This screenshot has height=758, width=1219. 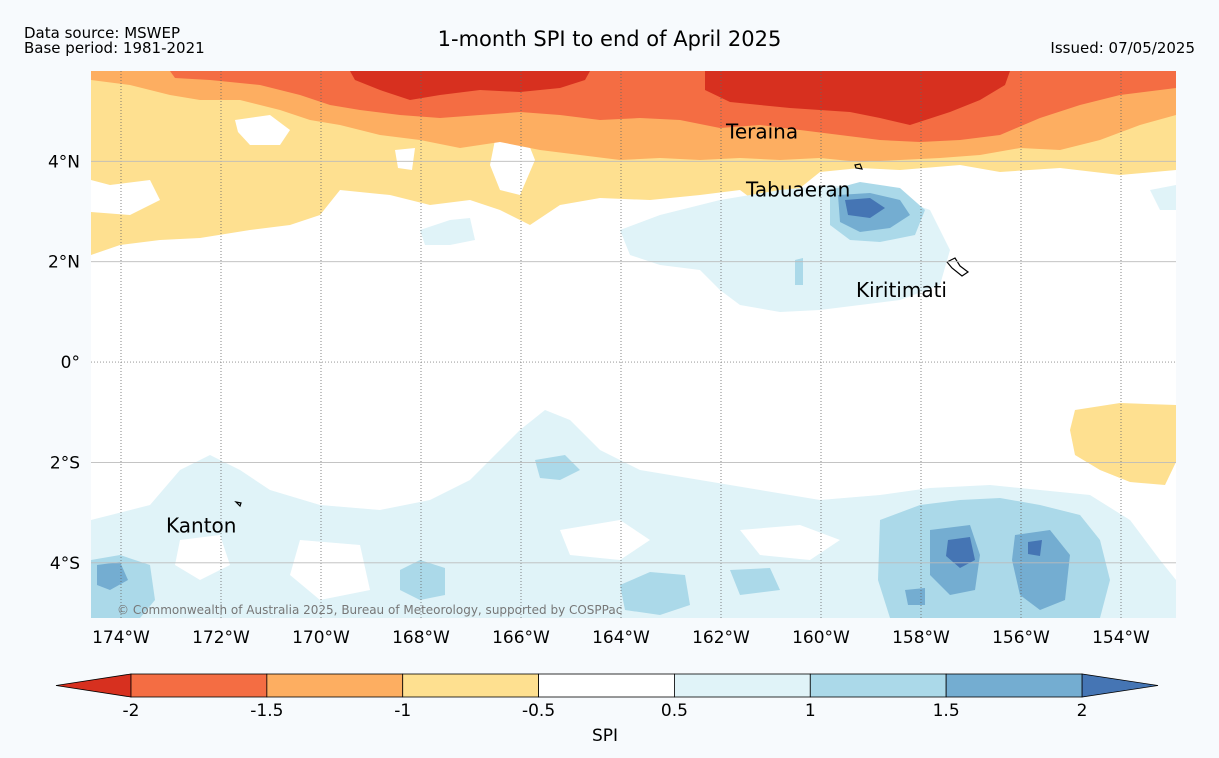 I want to click on issued-date-label: Issued: 07/05/2025, so click(x=1122, y=48).